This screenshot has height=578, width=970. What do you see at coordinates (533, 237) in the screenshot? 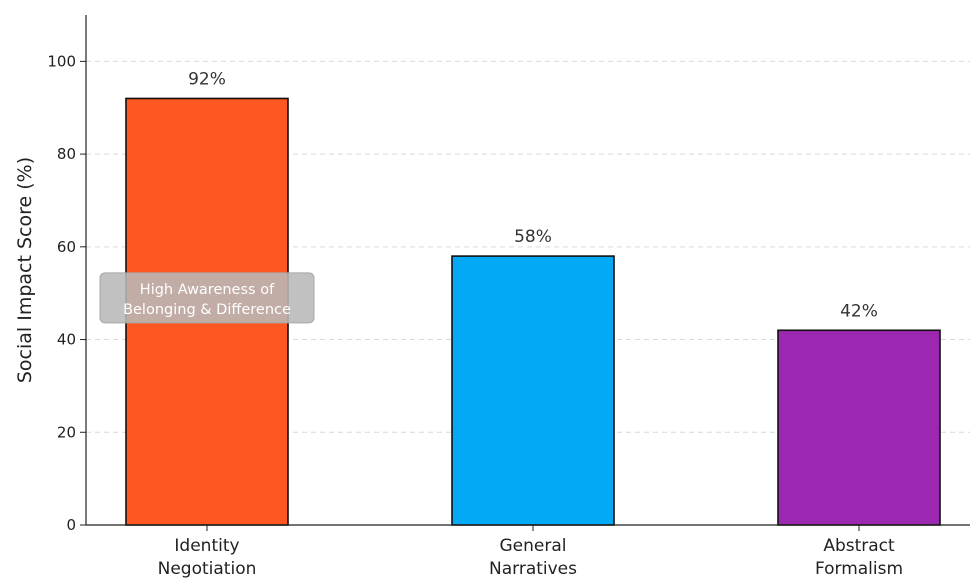
I see `bar-value-label: 58%` at bounding box center [533, 237].